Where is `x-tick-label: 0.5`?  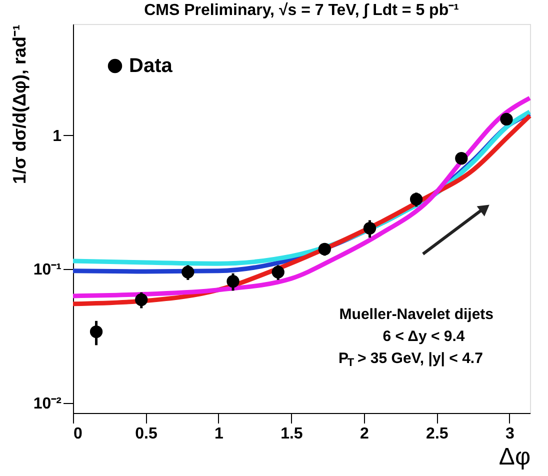
x-tick-label: 0.5 is located at coordinates (146, 434).